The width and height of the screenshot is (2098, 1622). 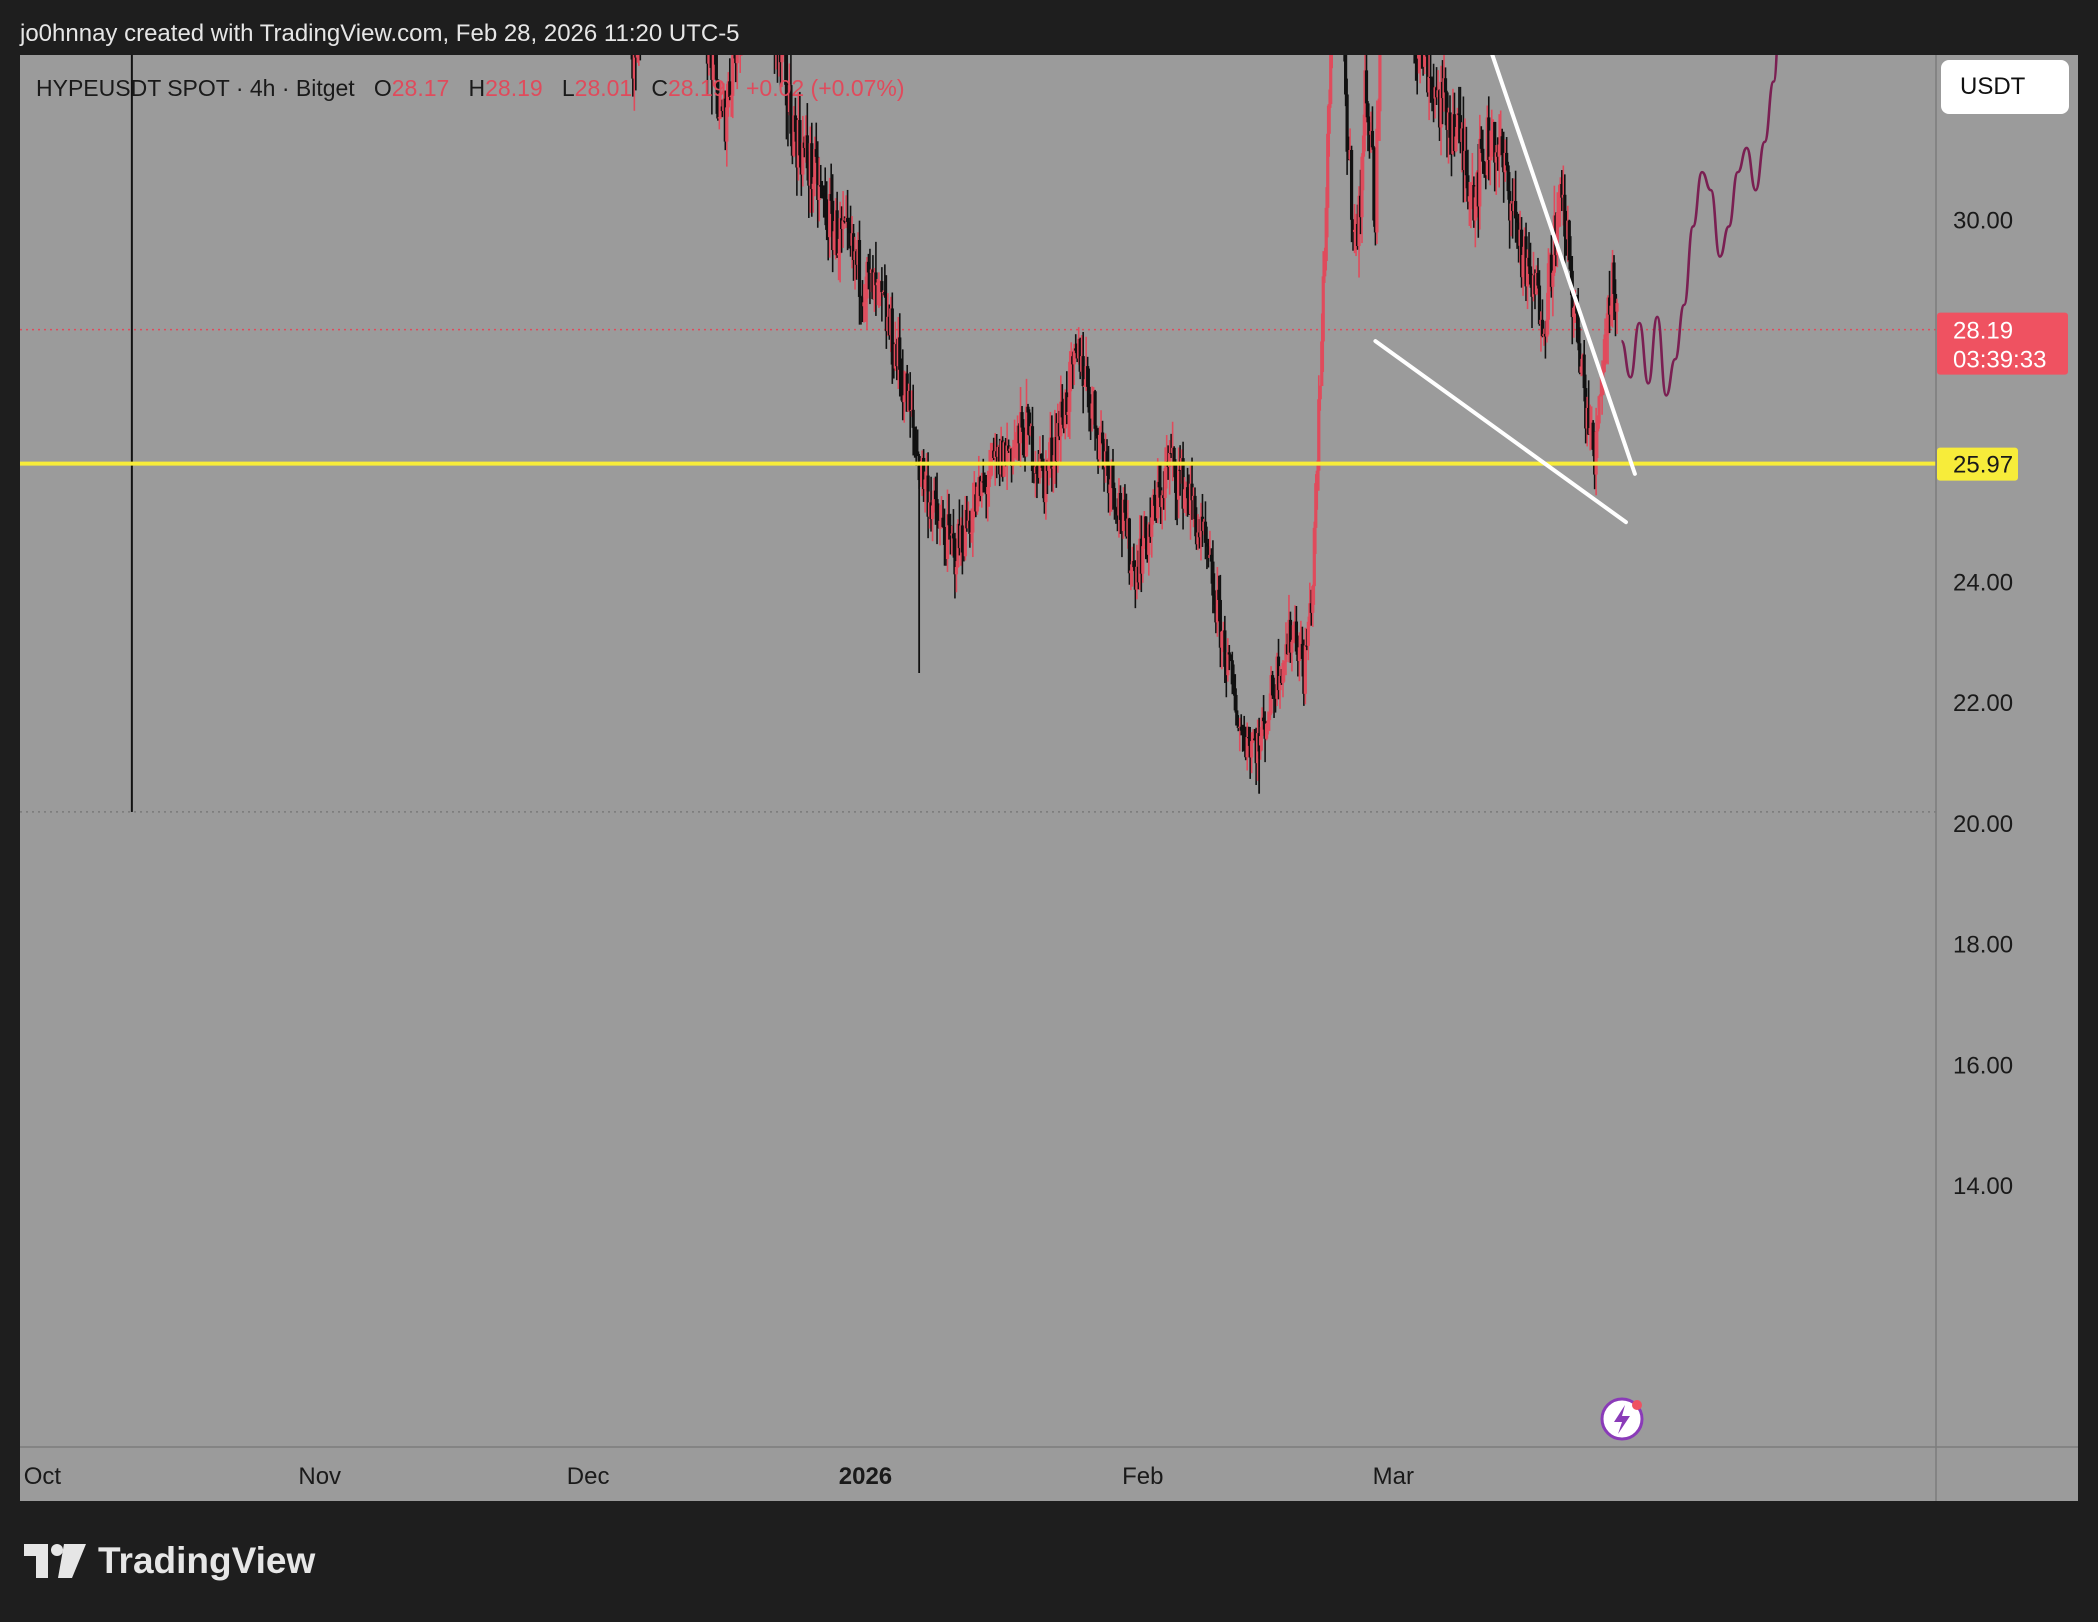 I want to click on currency-button: USDT, so click(x=2005, y=87).